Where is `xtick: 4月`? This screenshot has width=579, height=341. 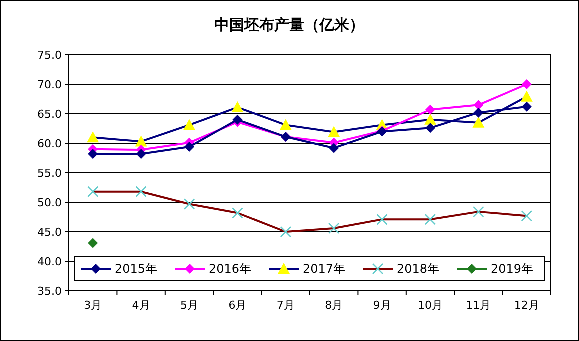 xtick: 4月 is located at coordinates (141, 305).